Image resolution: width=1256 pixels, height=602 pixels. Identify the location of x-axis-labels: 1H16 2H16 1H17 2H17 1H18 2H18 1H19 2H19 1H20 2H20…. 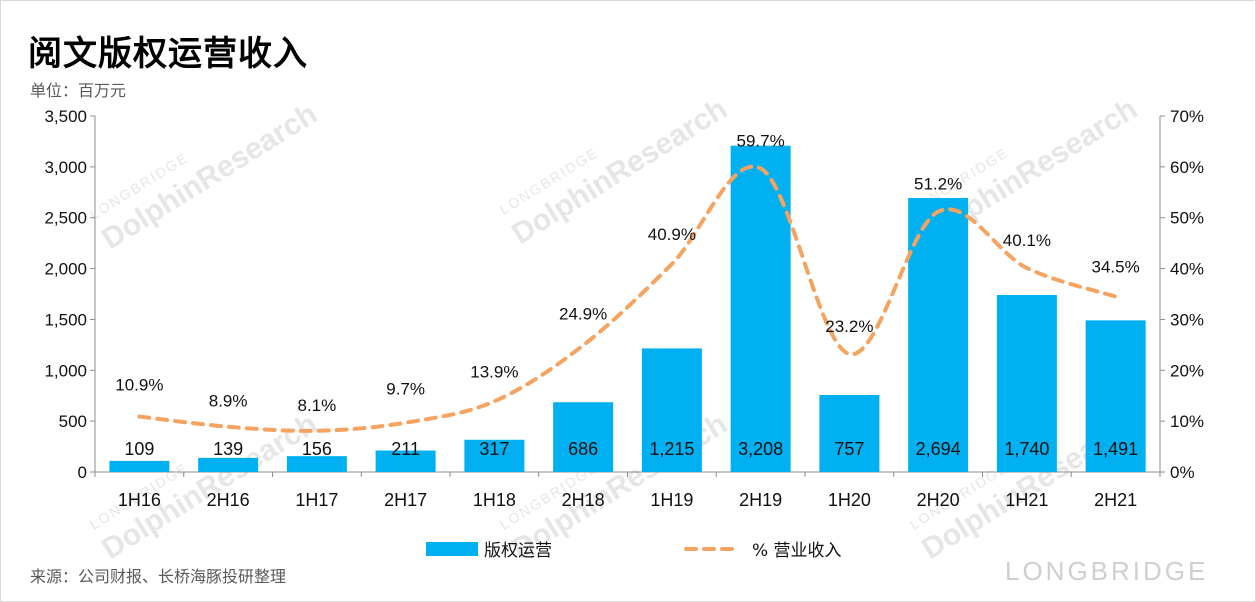
(627, 500).